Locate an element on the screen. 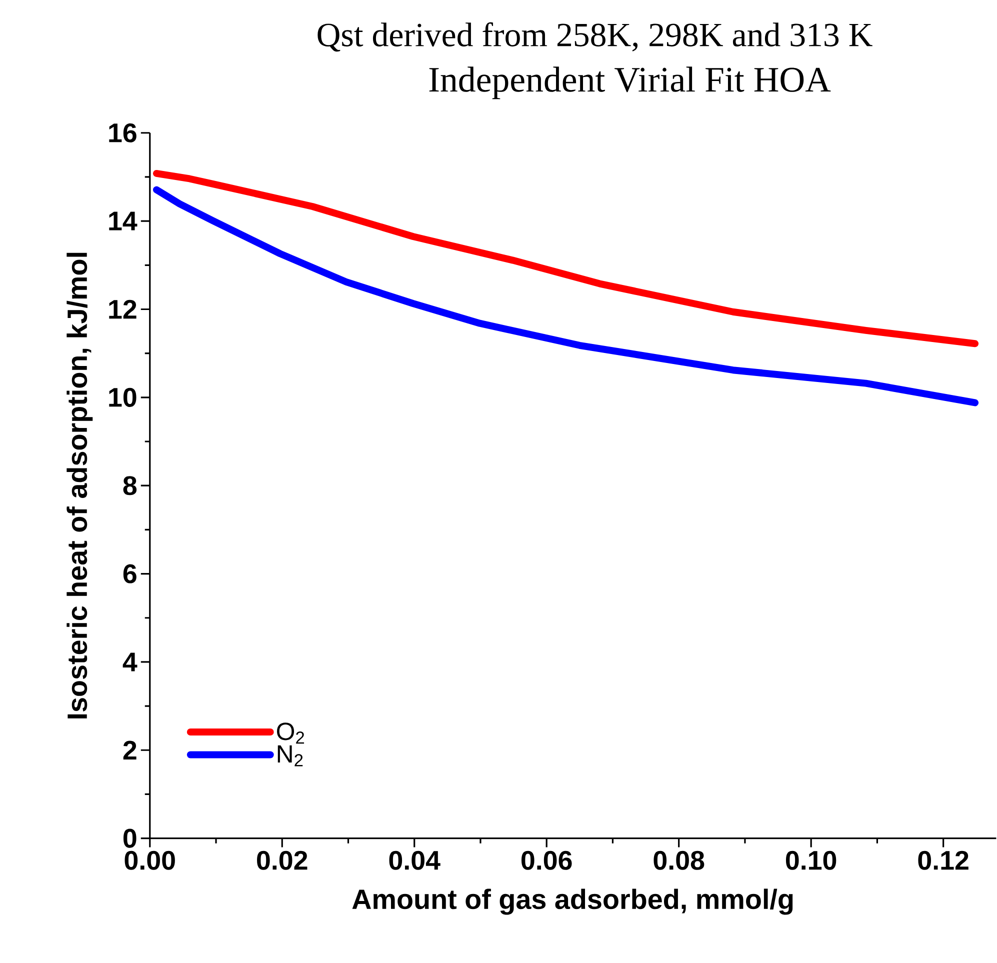  chart-title: Qst derived from 258K, 298K and 313 K is located at coordinates (595, 37).